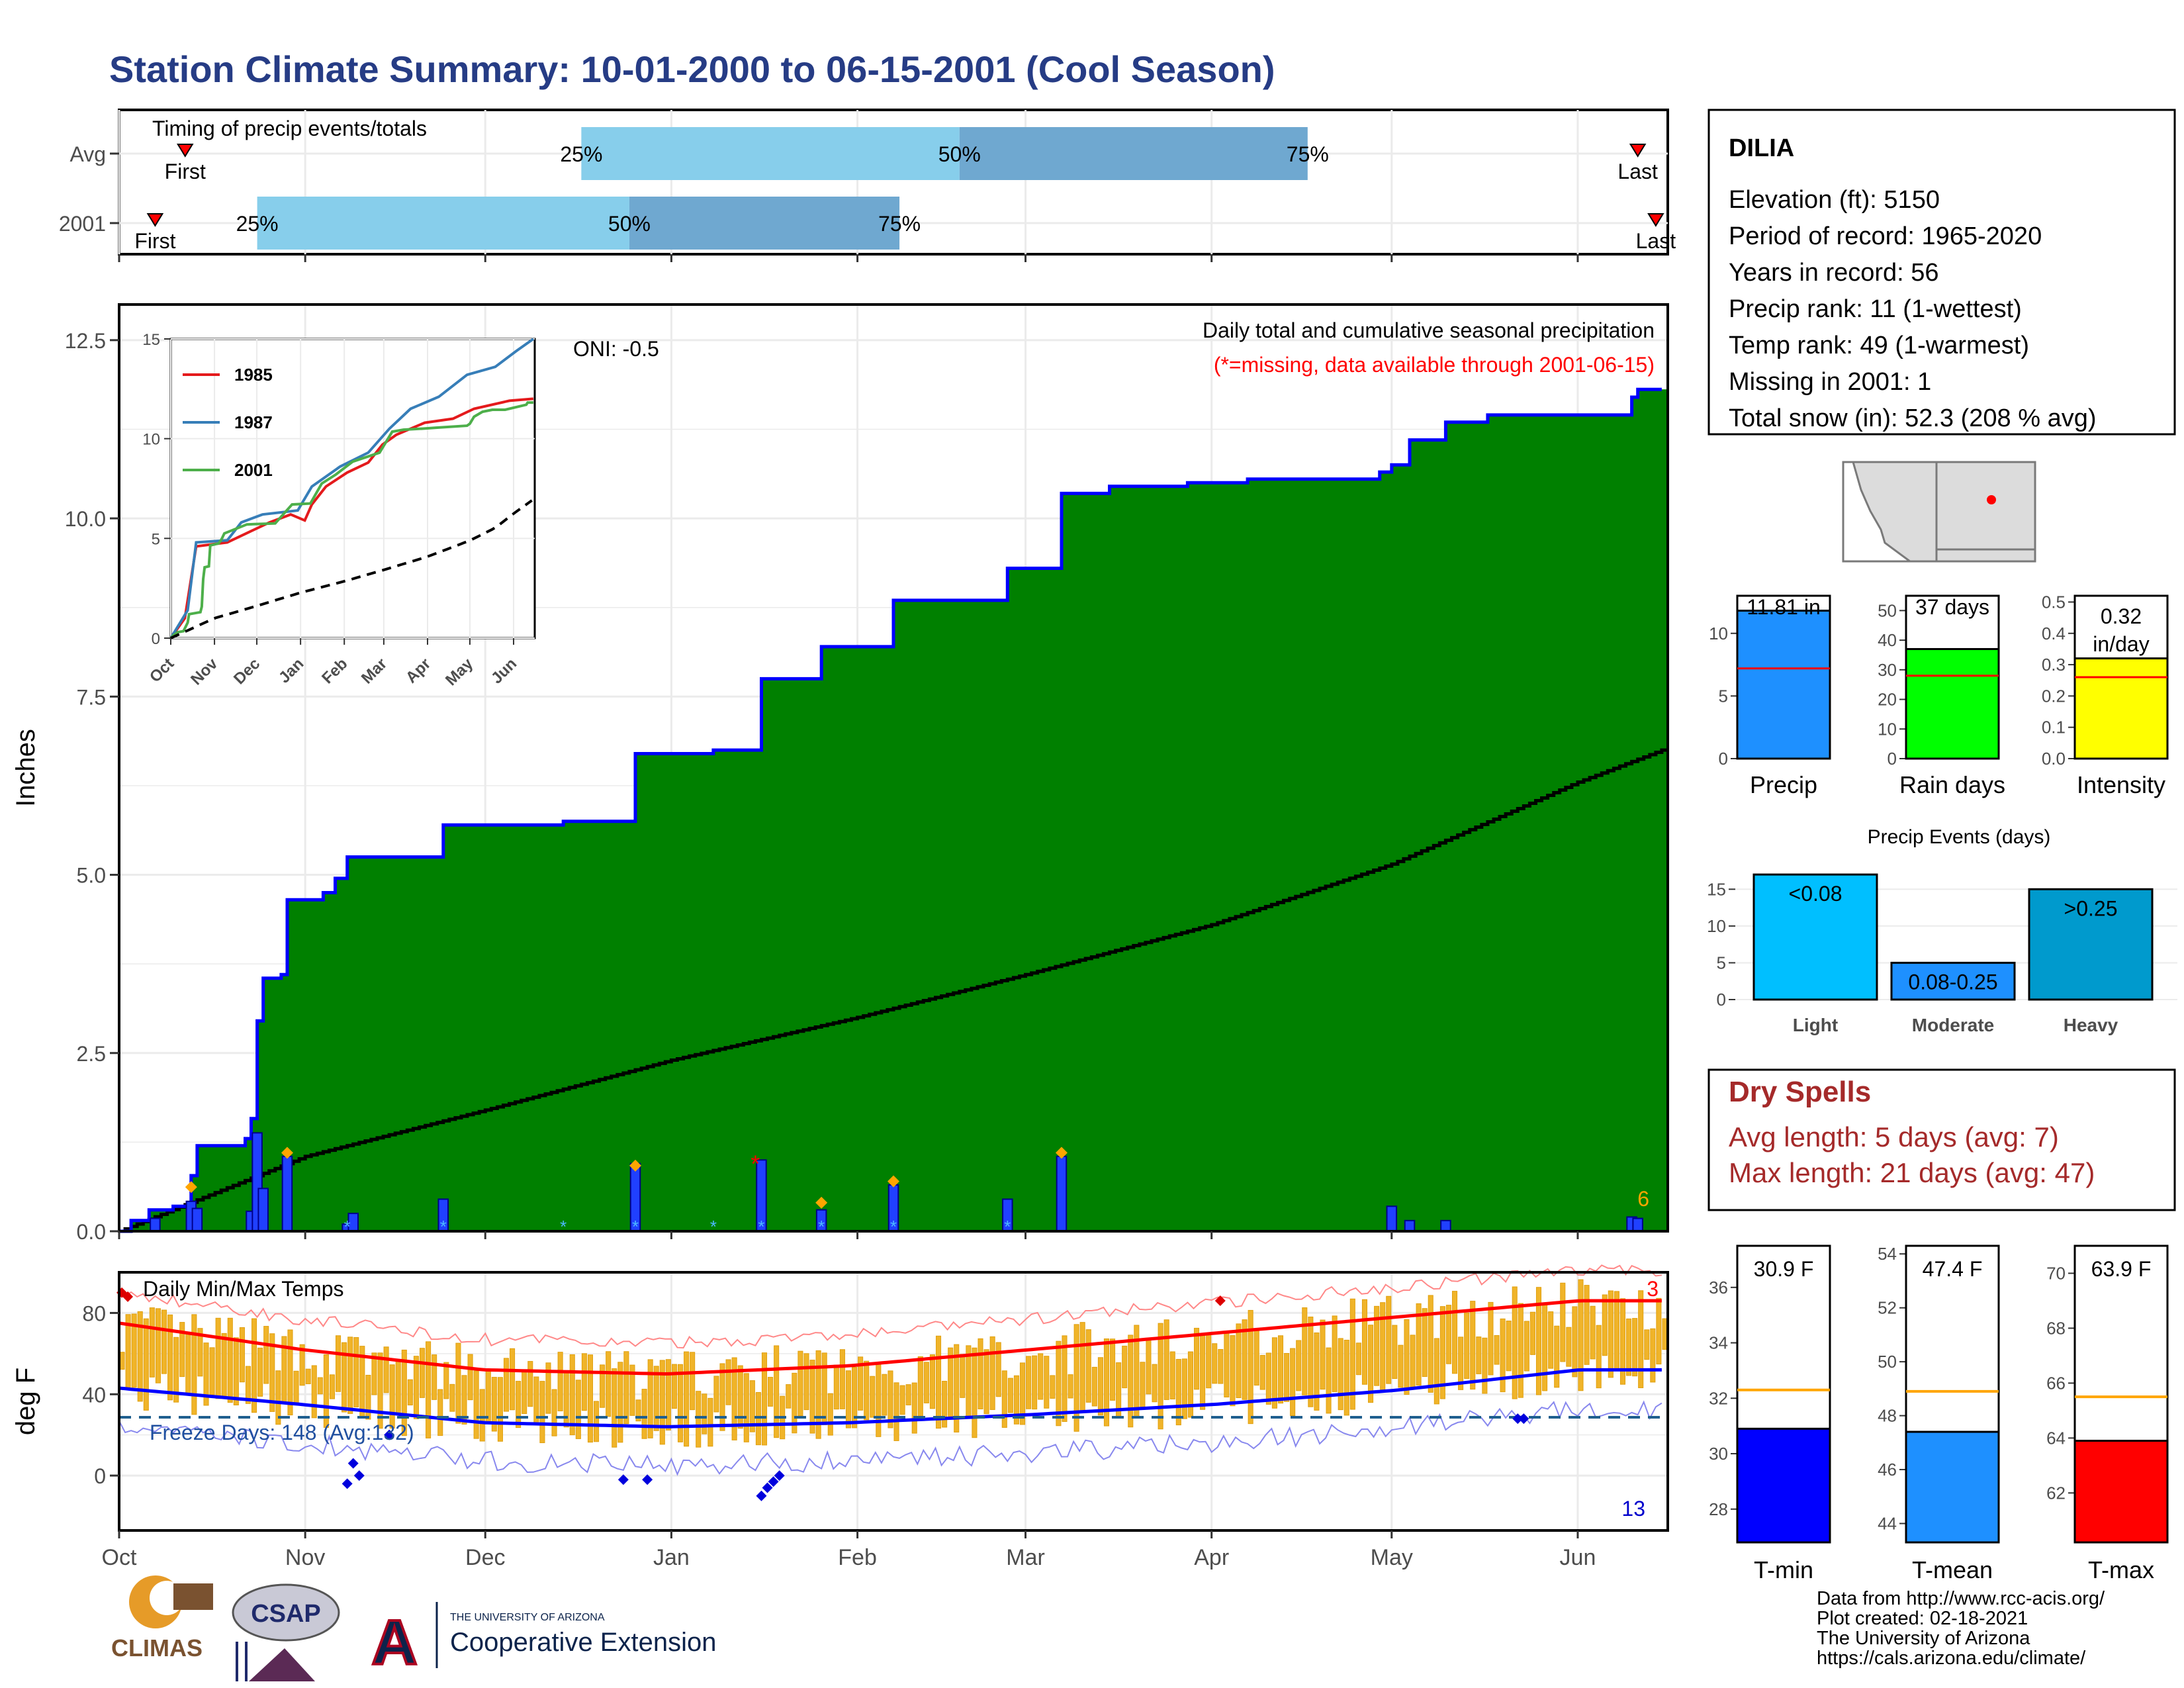 The image size is (2184, 1688). Describe the element at coordinates (2121, 1569) in the screenshot. I see `temp-summary-name: T-max` at that location.